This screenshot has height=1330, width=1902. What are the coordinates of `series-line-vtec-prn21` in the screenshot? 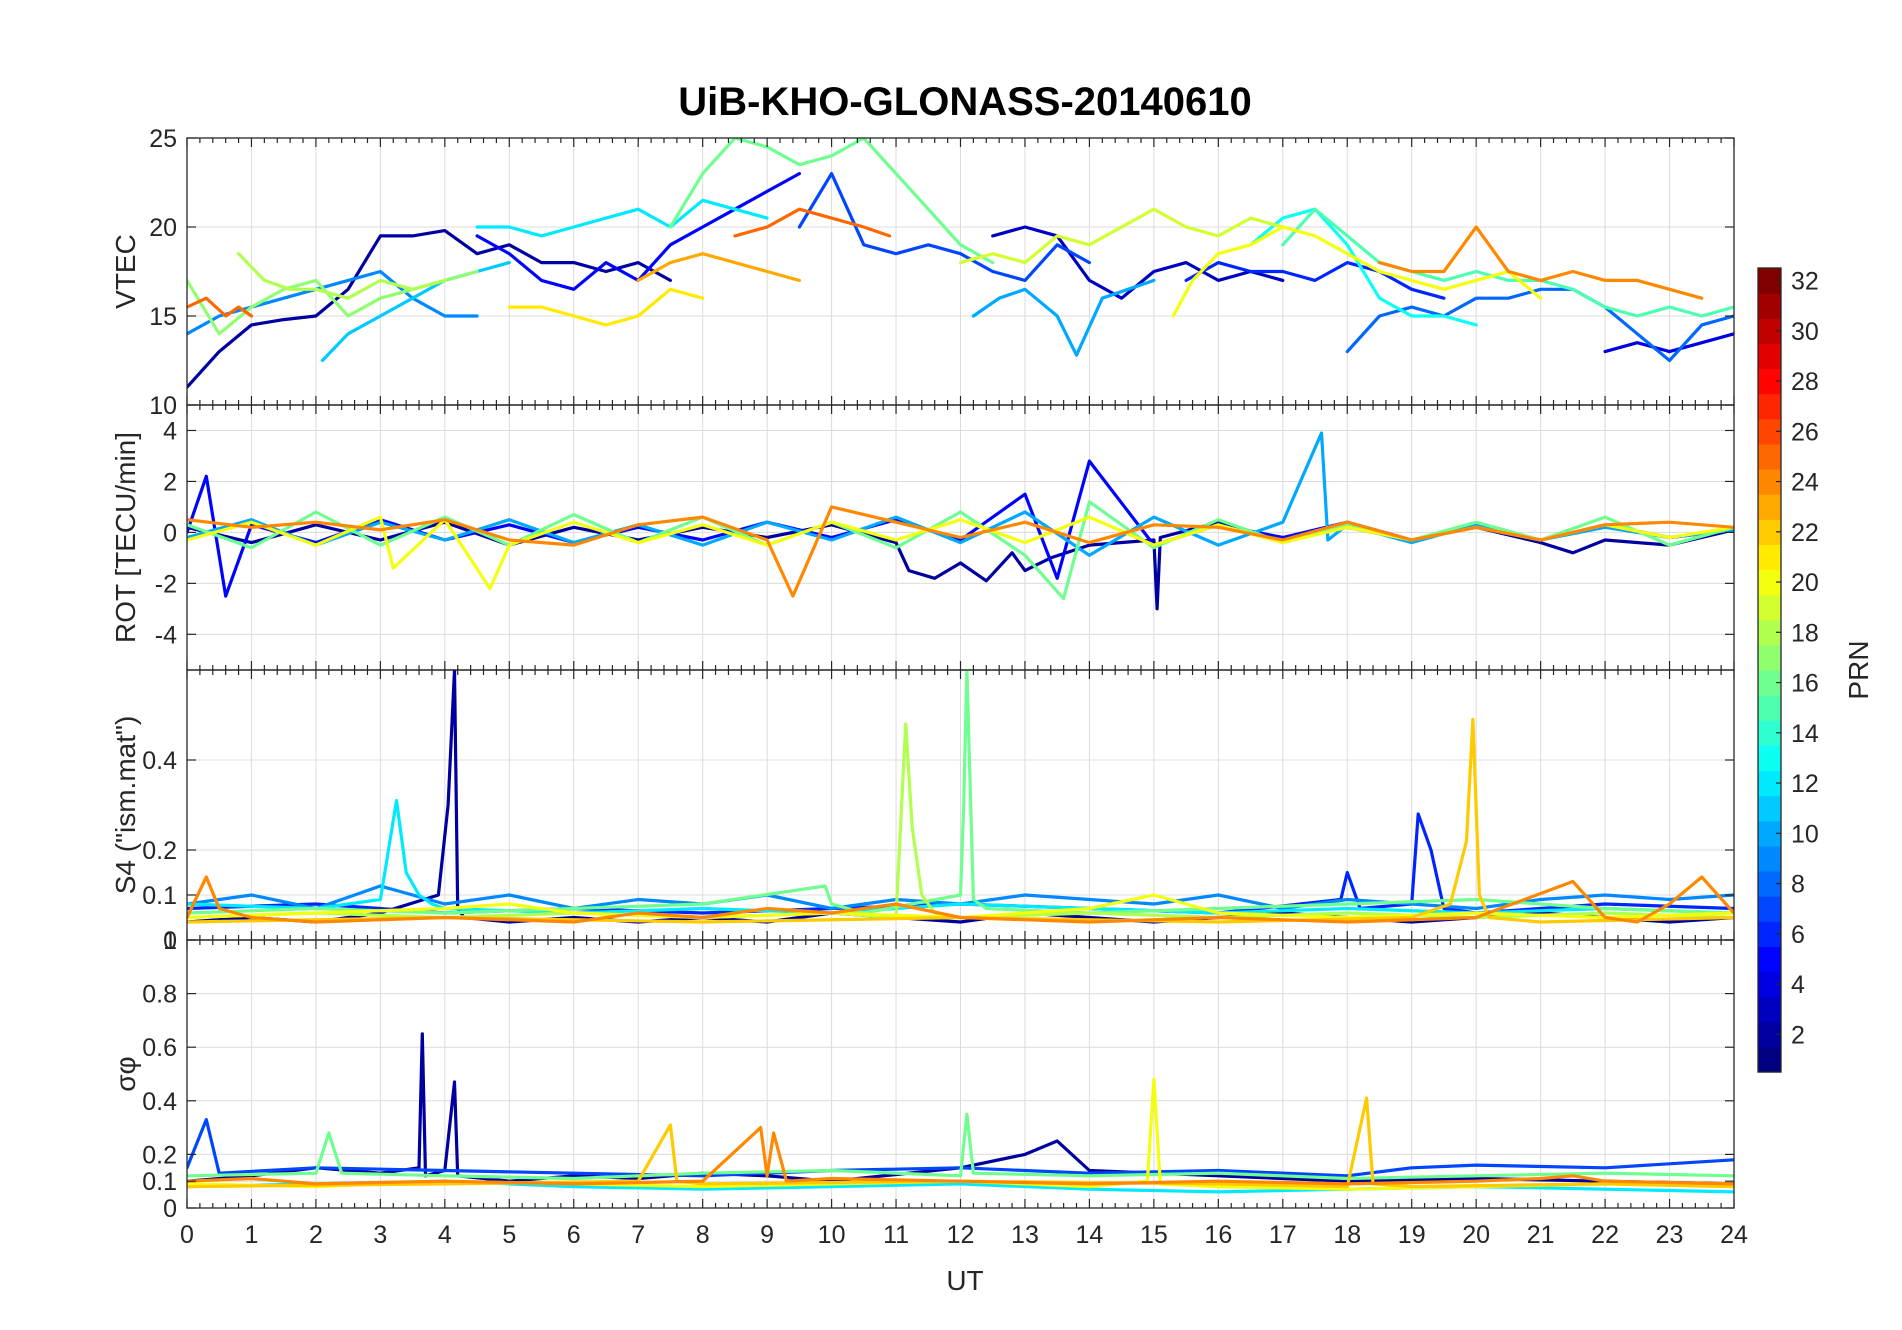 It's located at (606, 307).